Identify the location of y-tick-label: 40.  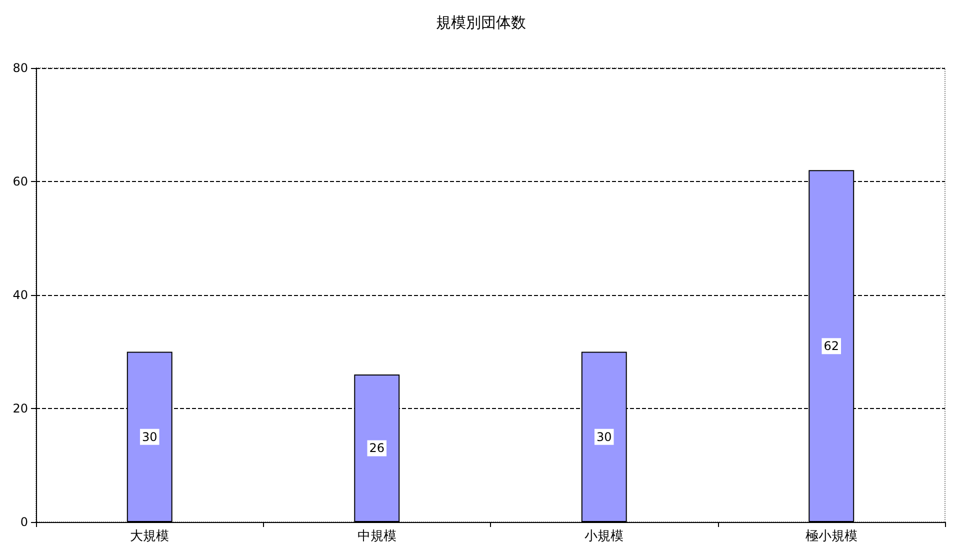
(20, 295).